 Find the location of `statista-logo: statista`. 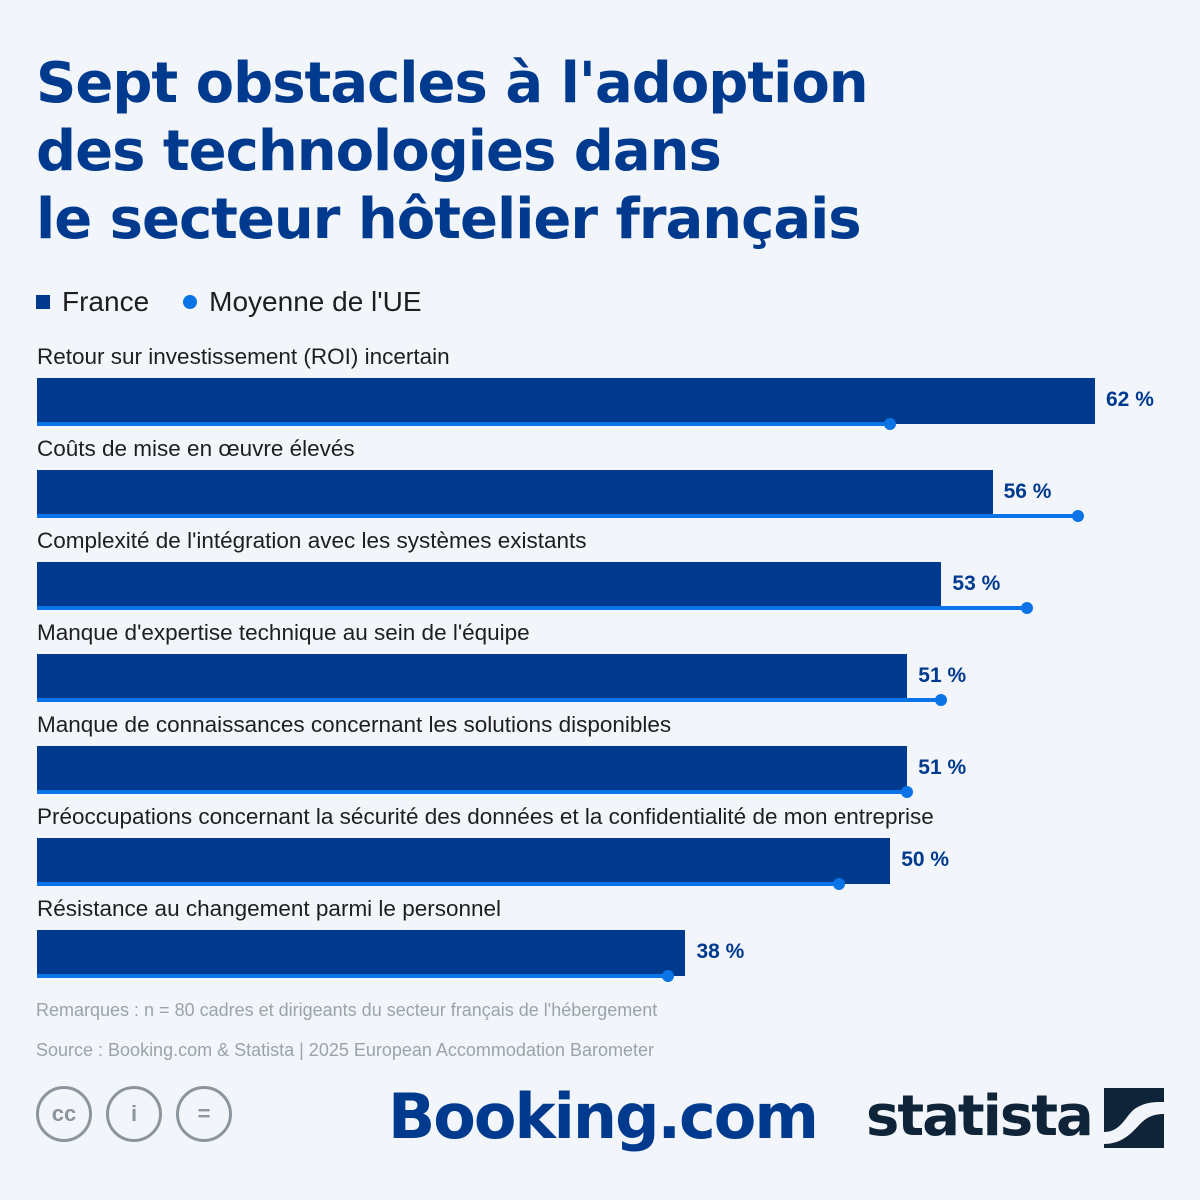

statista-logo: statista is located at coordinates (980, 1116).